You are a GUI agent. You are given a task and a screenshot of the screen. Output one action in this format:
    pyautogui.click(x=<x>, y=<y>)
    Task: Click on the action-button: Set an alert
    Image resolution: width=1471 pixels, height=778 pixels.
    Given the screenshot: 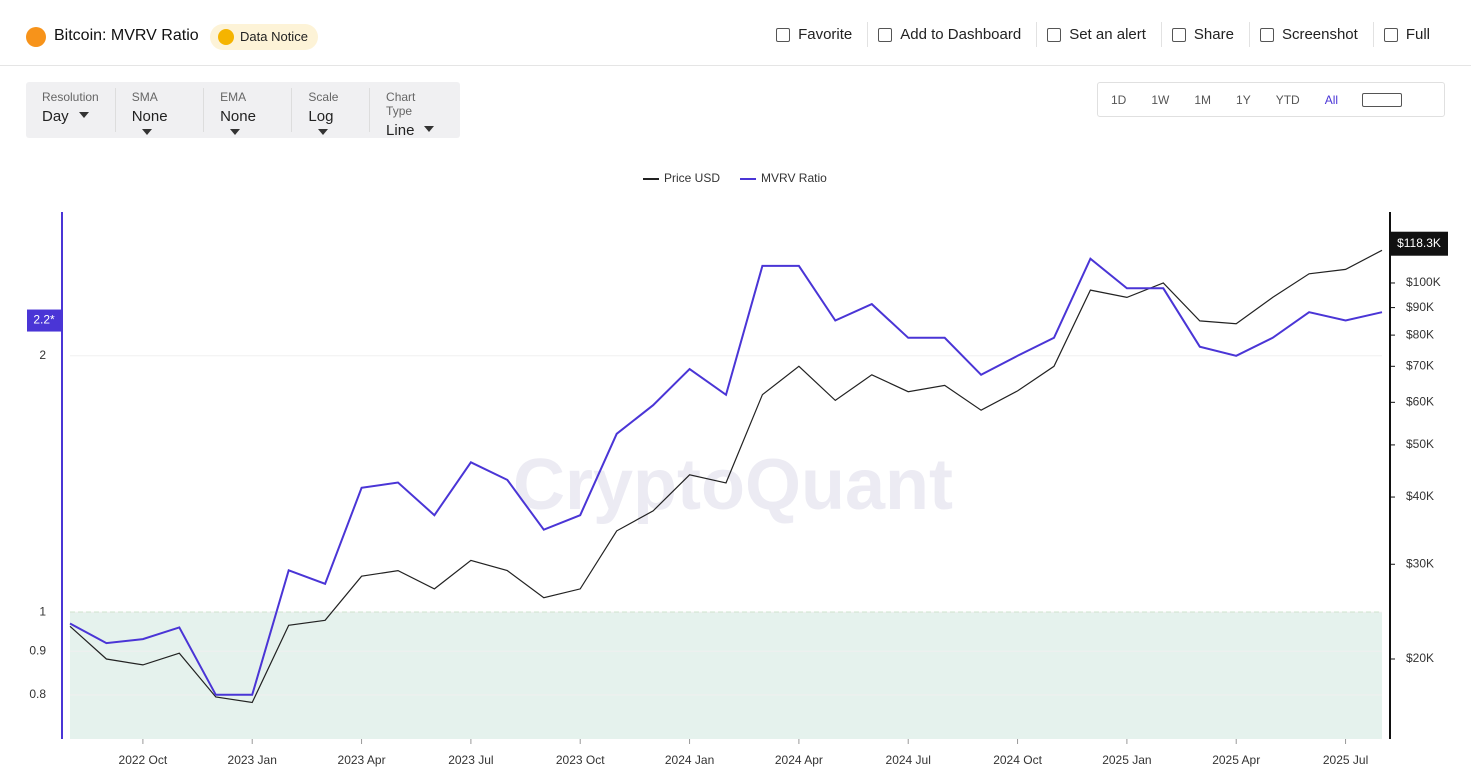 What is the action you would take?
    pyautogui.click(x=1098, y=34)
    